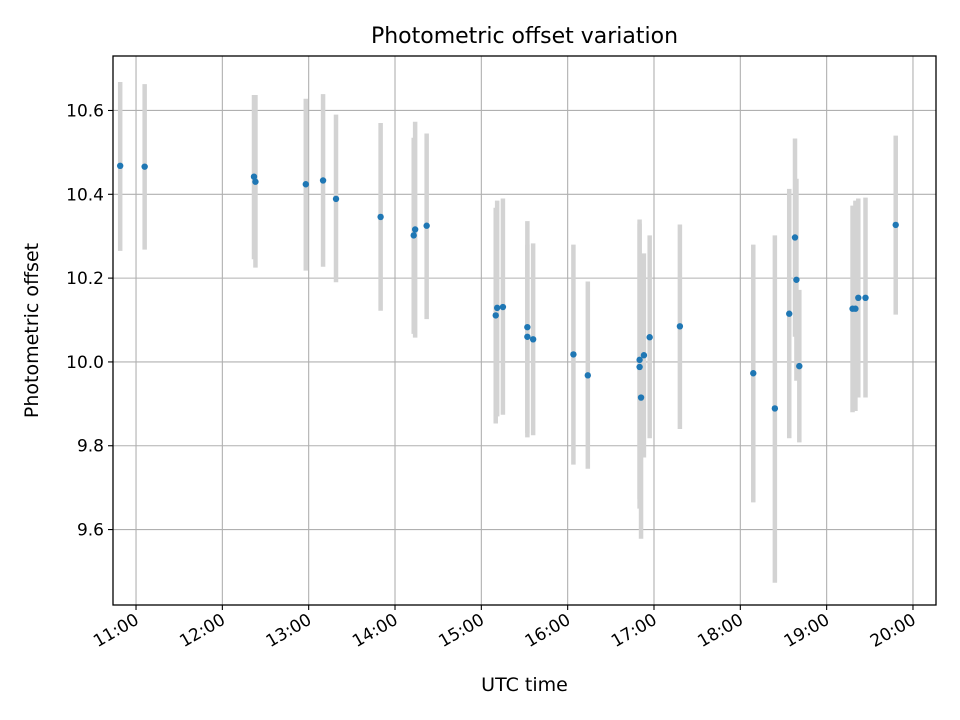  I want to click on x-tick-label: 11:00, so click(116, 631).